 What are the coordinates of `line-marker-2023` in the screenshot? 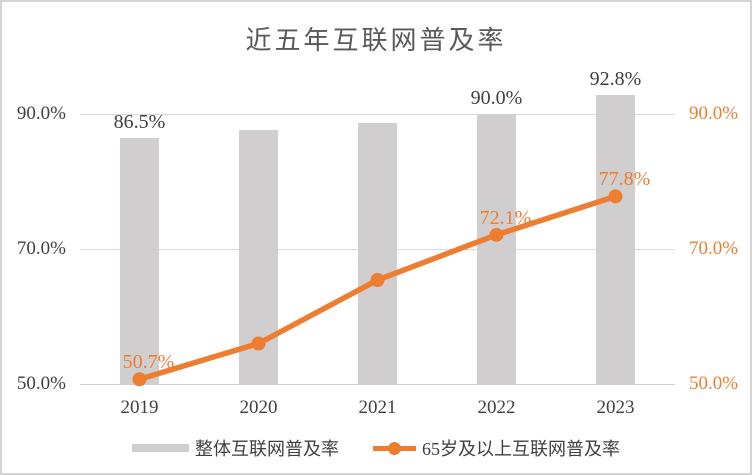 It's located at (615, 196).